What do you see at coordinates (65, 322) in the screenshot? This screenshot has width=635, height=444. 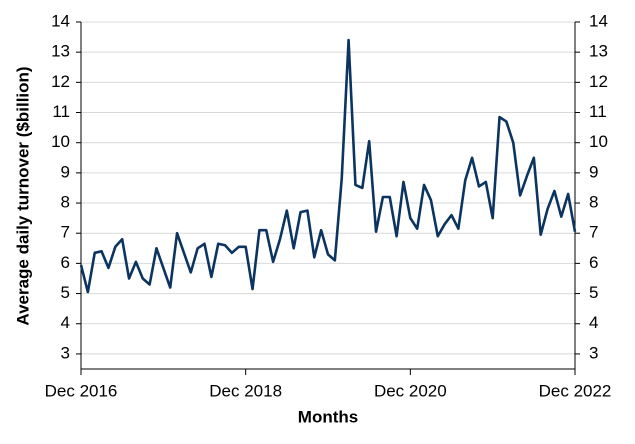 I see `y-tick-label: 4` at bounding box center [65, 322].